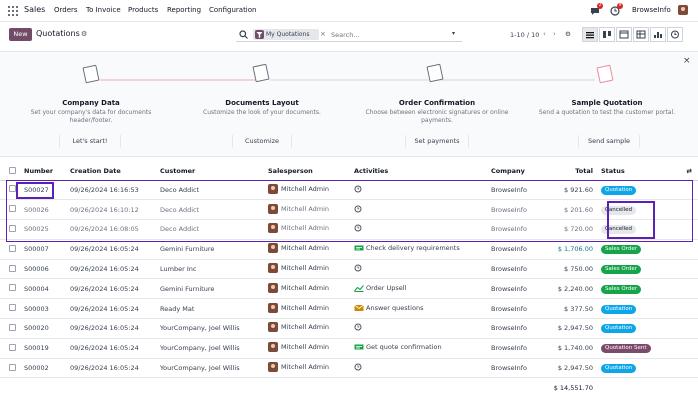 The image size is (698, 404). What do you see at coordinates (683, 10) in the screenshot?
I see `user-avatar` at bounding box center [683, 10].